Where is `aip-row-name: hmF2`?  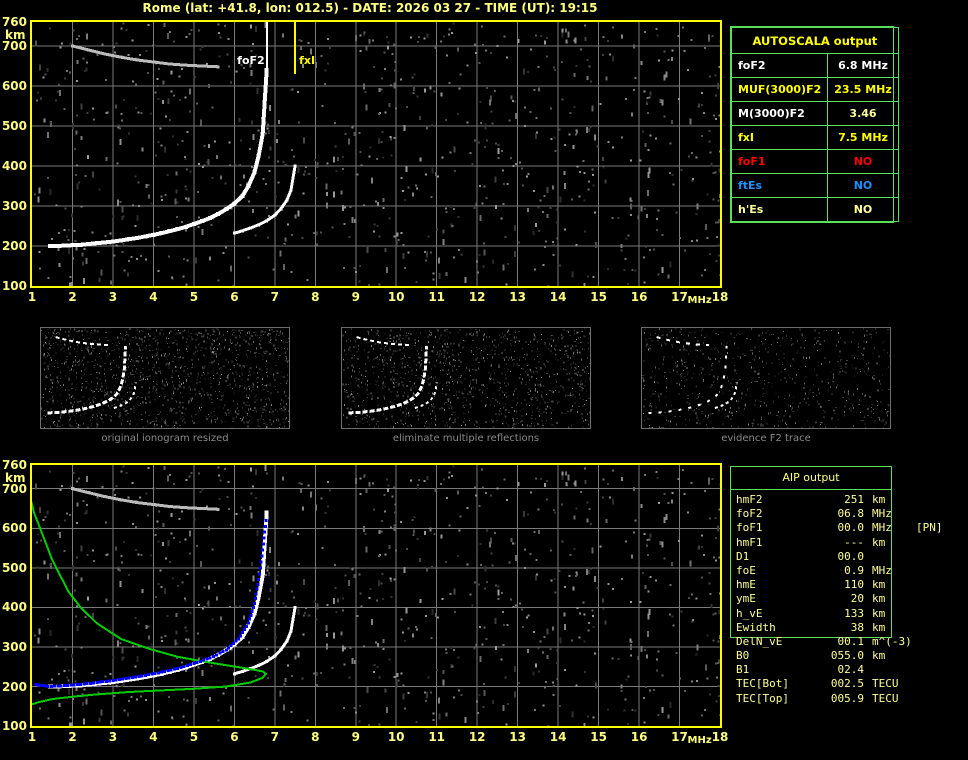 aip-row-name: hmF2 is located at coordinates (772, 500).